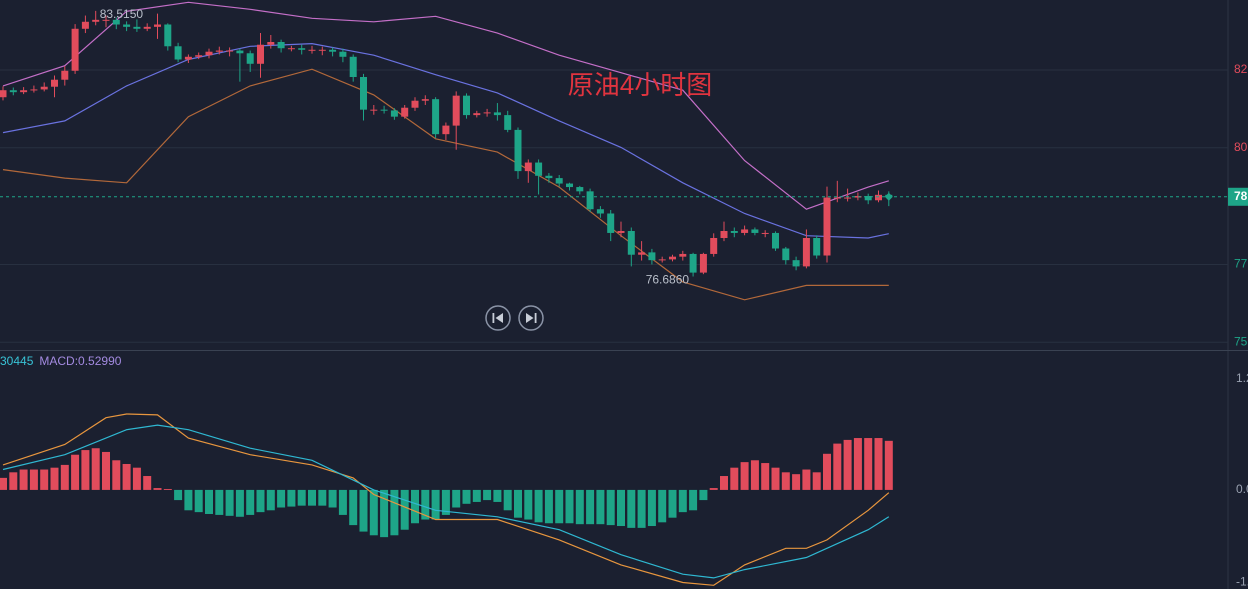  Describe the element at coordinates (1241, 147) in the screenshot. I see `y-tick-label: 80` at that location.